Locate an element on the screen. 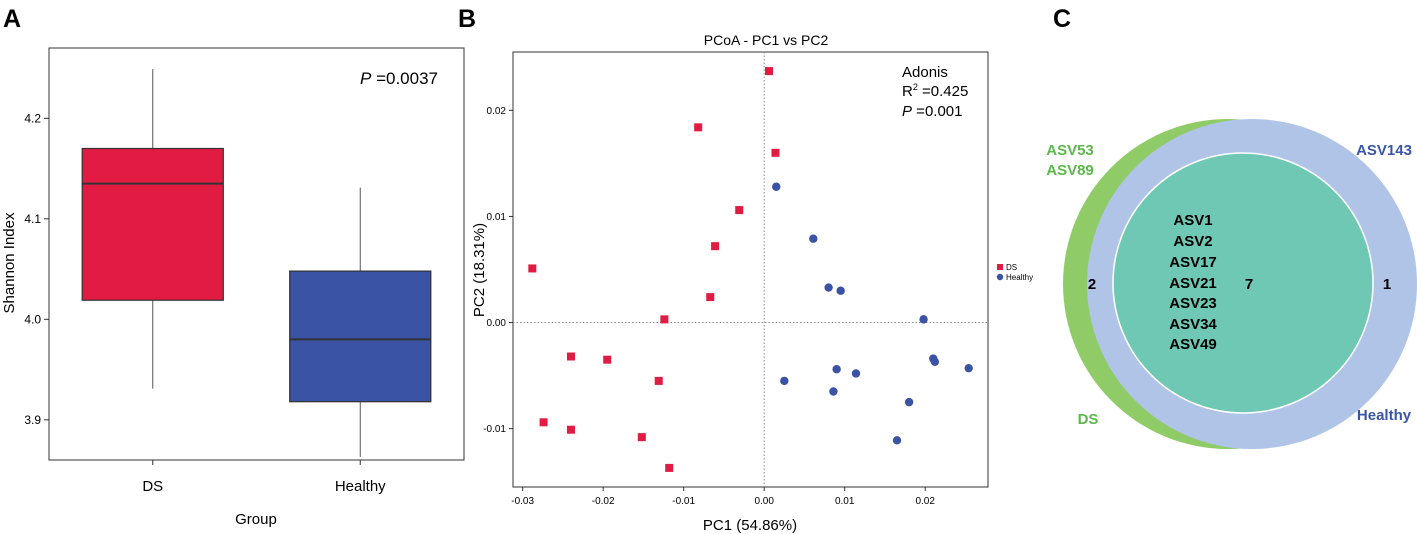 The width and height of the screenshot is (1417, 534). legend-ds-marker is located at coordinates (1000, 267).